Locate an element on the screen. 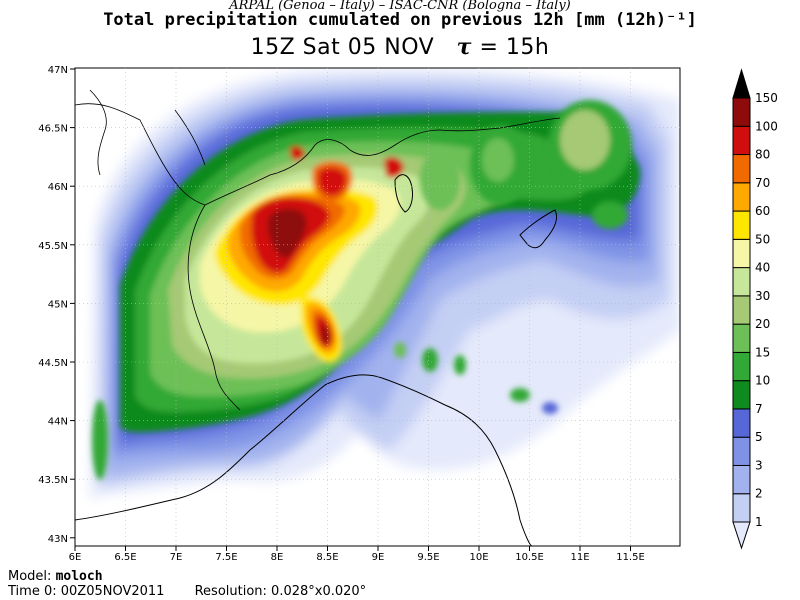  legend-level-label: 150 is located at coordinates (766, 98).